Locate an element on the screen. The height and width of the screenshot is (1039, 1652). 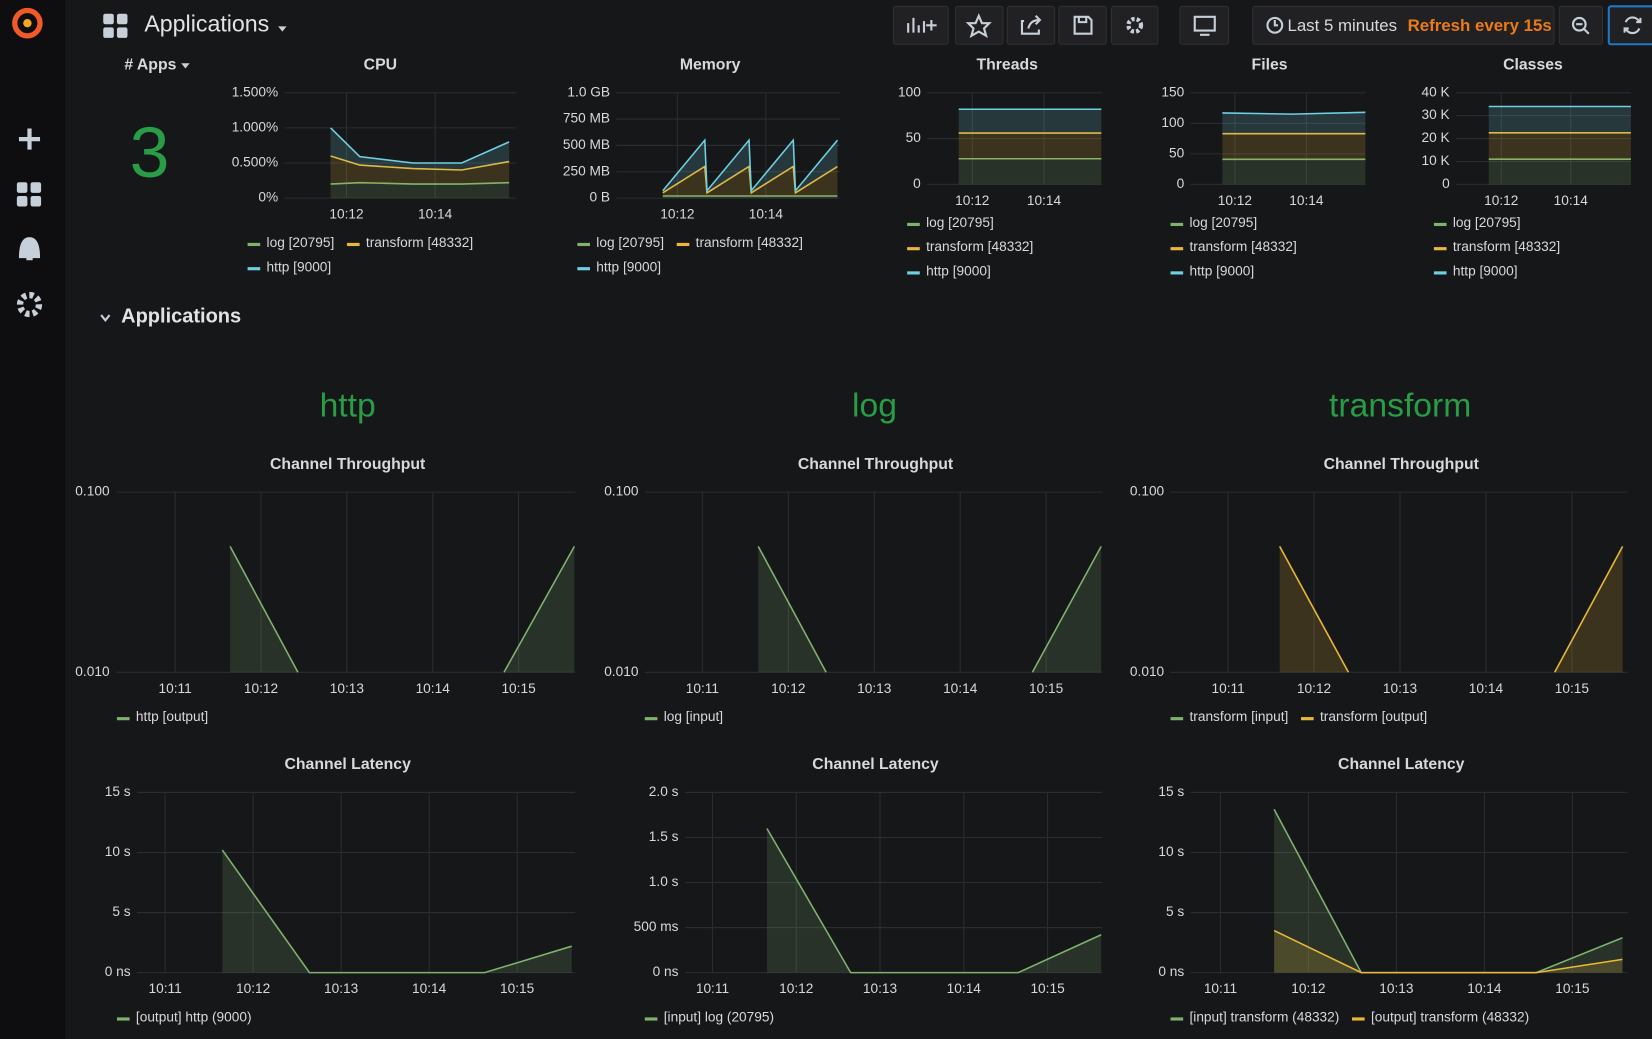
title-caret is located at coordinates (282, 29).